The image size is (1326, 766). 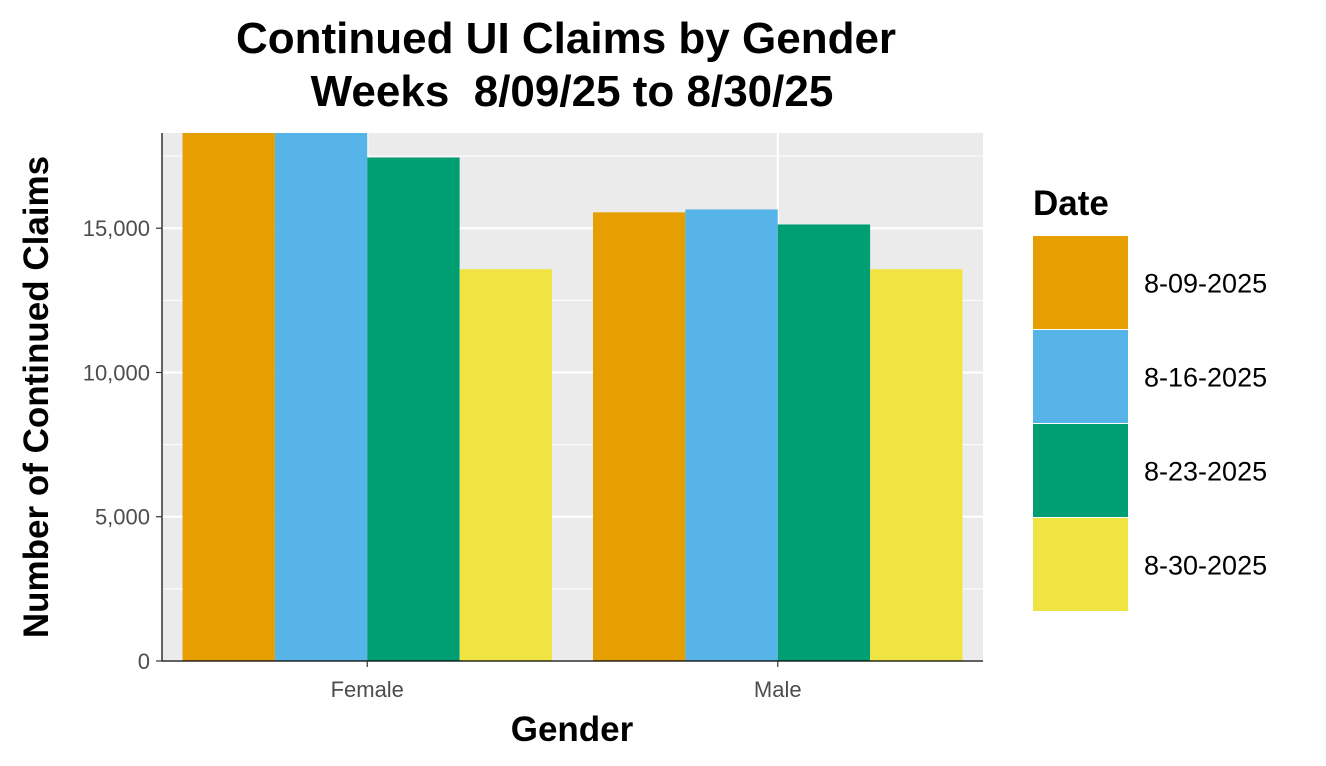 I want to click on y-tick-label: 0, so click(x=144, y=661).